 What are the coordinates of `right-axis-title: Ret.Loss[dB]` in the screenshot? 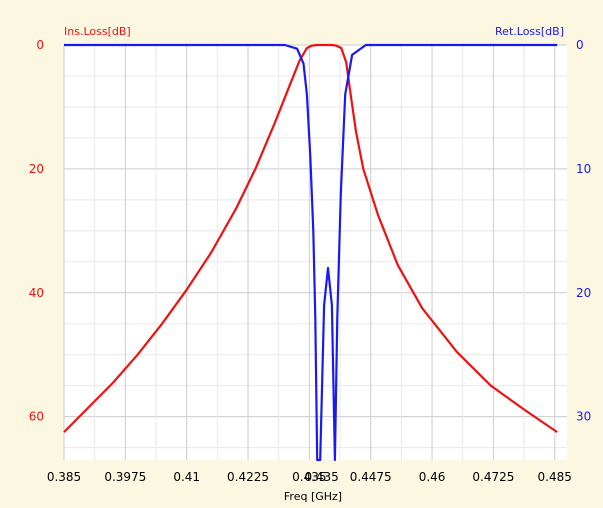 It's located at (529, 31).